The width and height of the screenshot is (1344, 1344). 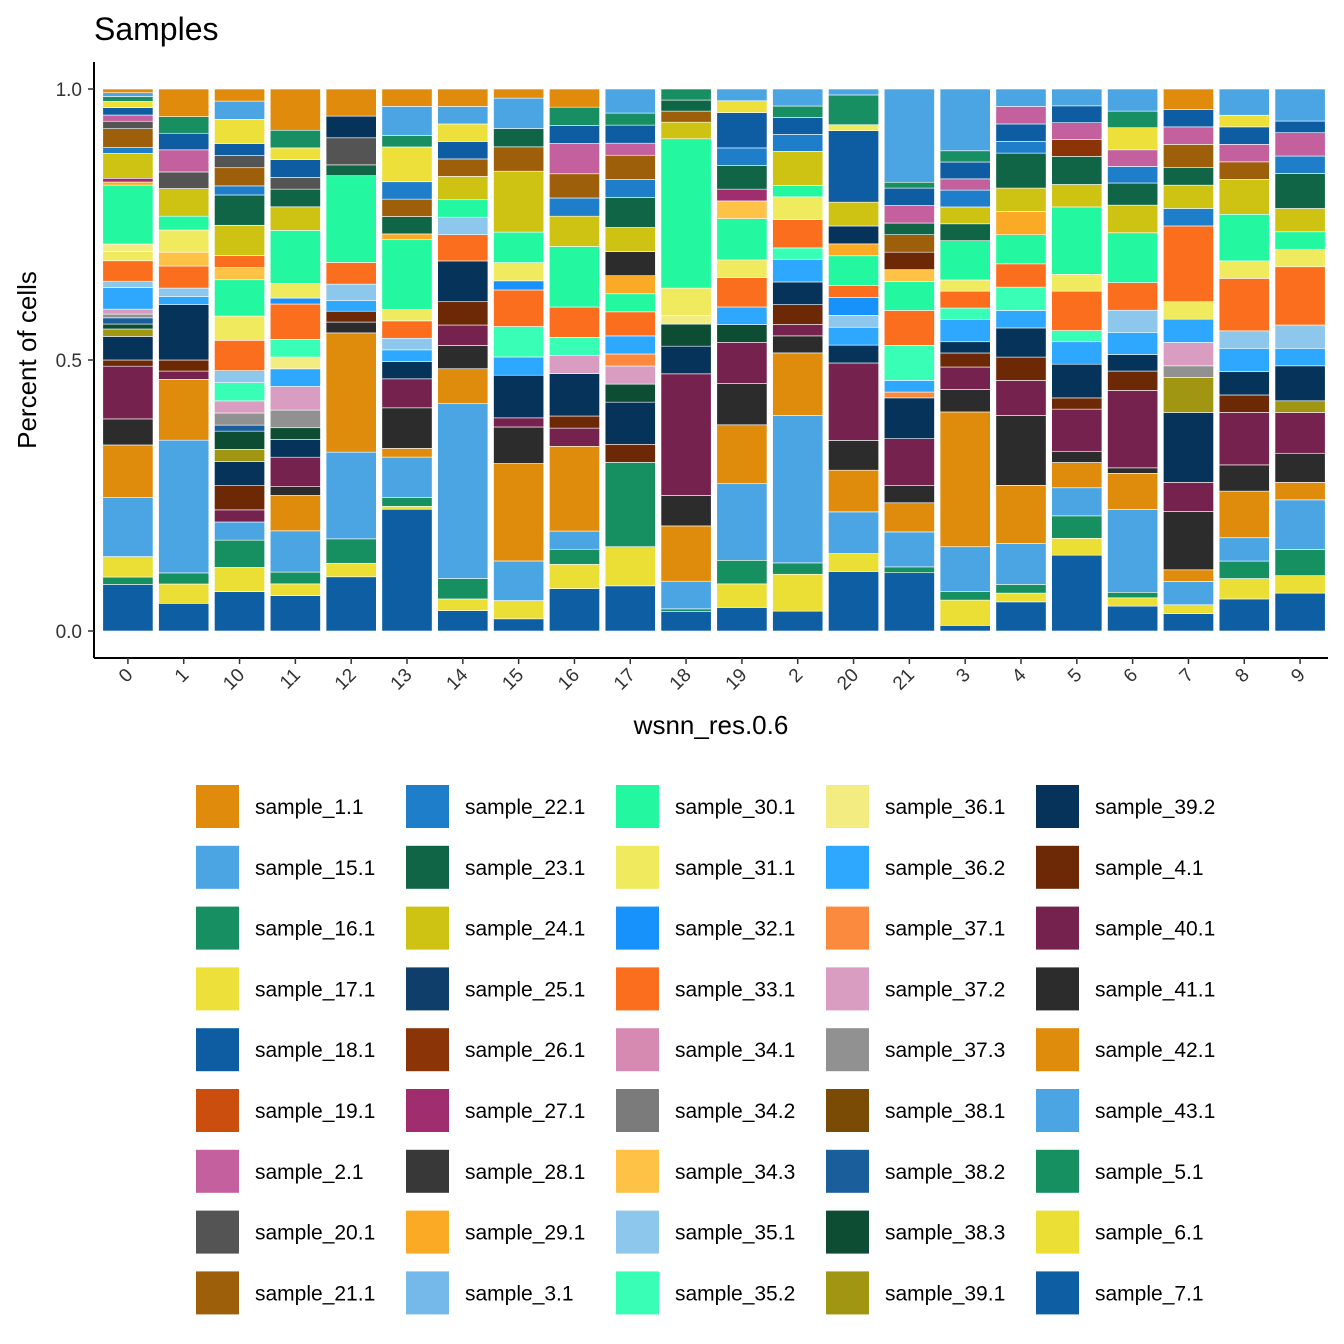 What do you see at coordinates (1300, 433) in the screenshot?
I see `bar-segment-9-sample_40.1` at bounding box center [1300, 433].